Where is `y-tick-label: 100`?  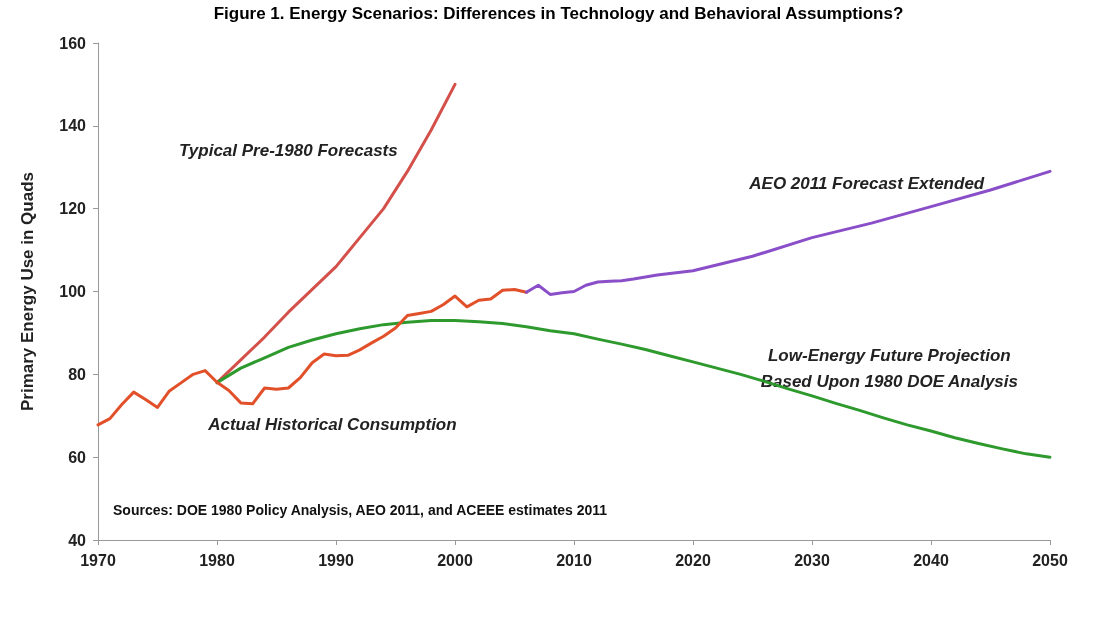 y-tick-label: 100 is located at coordinates (73, 291).